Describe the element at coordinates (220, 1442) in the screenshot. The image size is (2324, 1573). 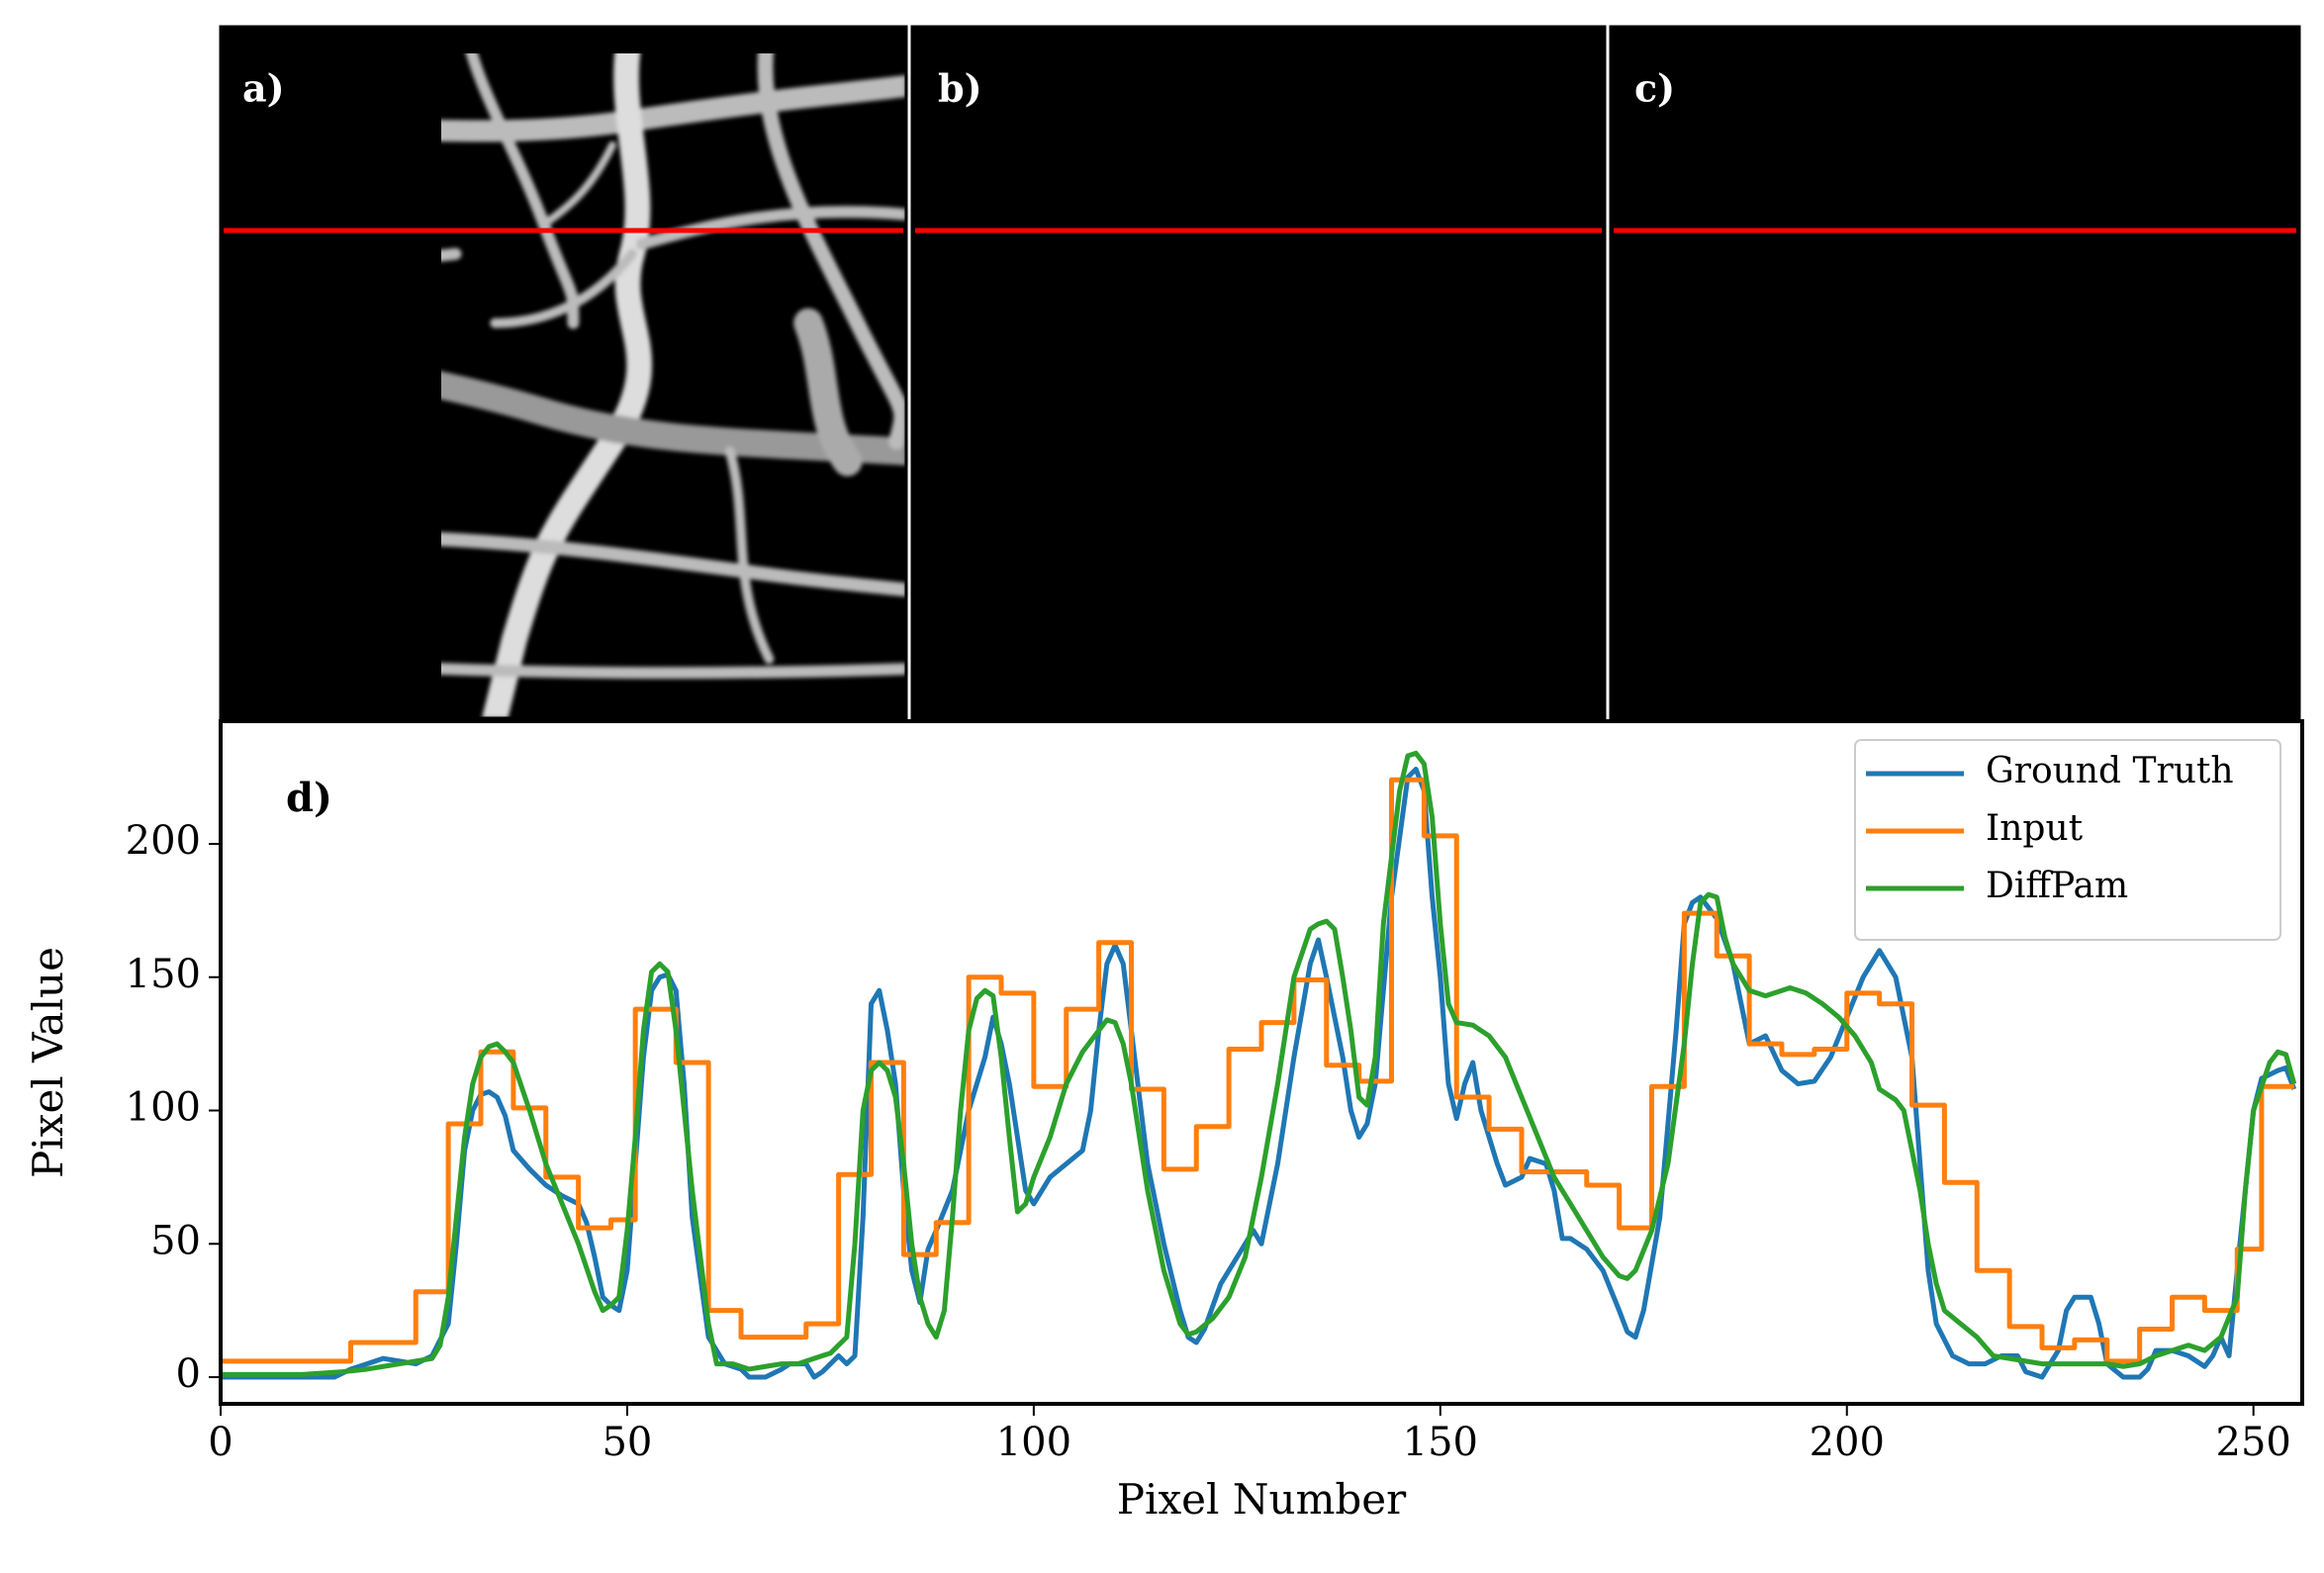
I see `x-tick-label: 0` at that location.